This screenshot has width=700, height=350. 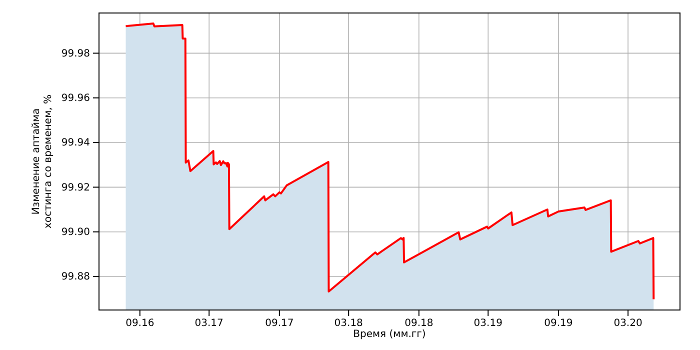 I want to click on y-tick-label: 99.92, so click(x=75, y=188).